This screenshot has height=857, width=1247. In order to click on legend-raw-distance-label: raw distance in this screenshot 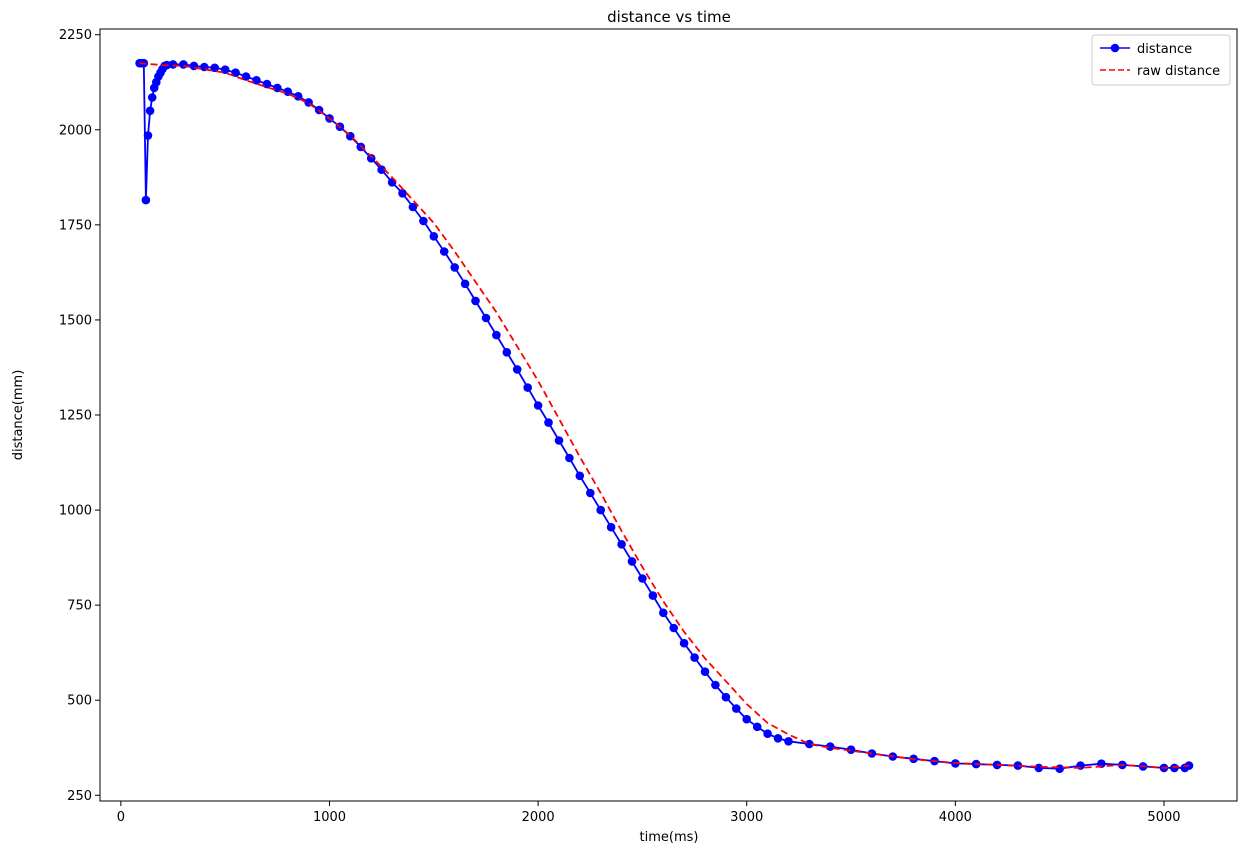, I will do `click(1178, 71)`.